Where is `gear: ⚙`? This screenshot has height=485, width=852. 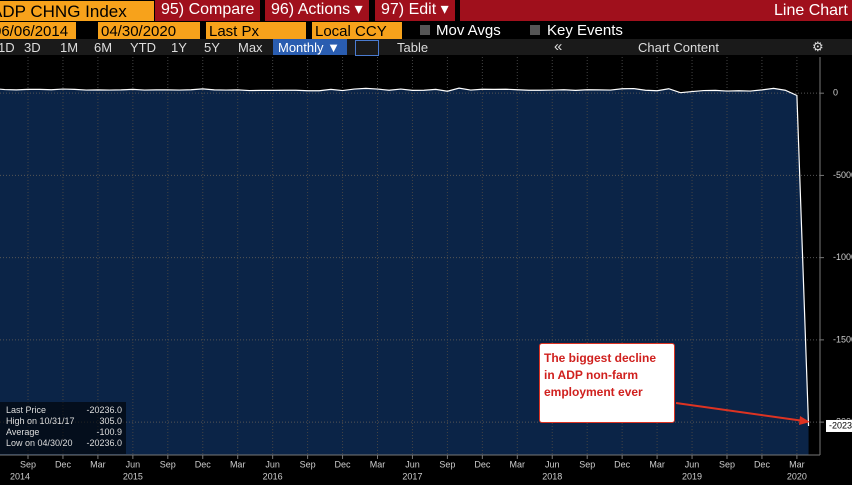 gear: ⚙ is located at coordinates (818, 46).